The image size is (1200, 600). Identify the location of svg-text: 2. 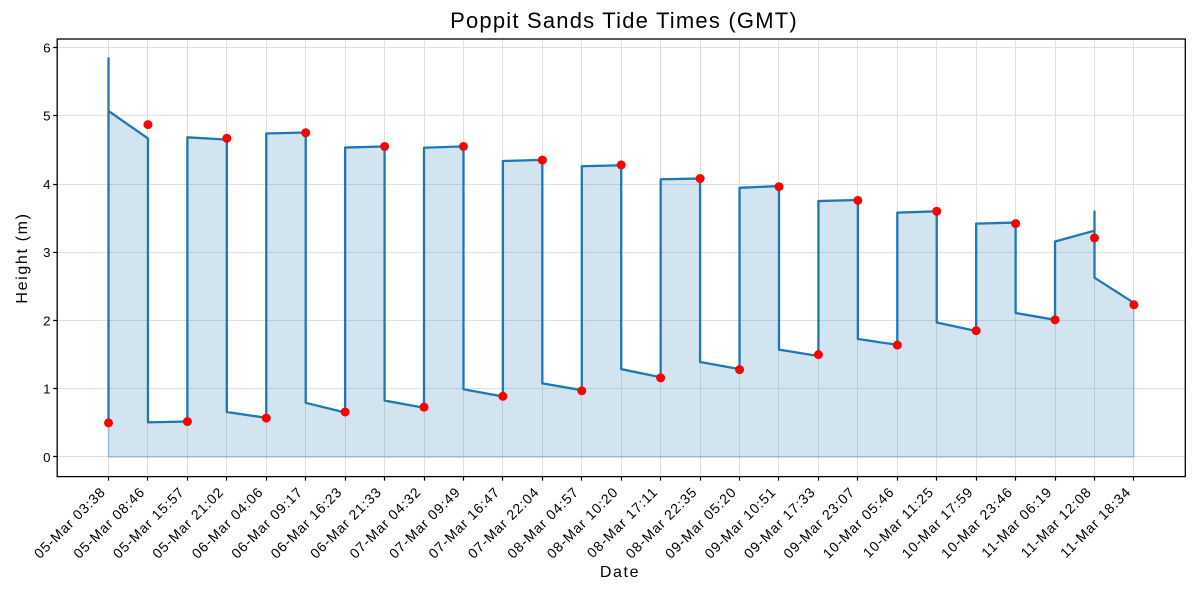
(46, 320).